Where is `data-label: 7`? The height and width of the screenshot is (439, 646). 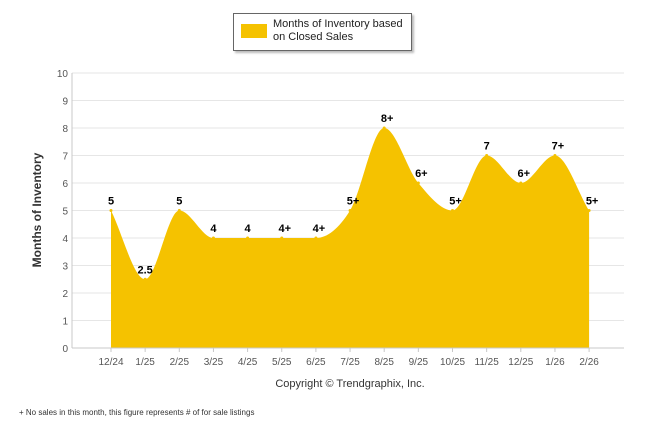
data-label: 7 is located at coordinates (487, 147).